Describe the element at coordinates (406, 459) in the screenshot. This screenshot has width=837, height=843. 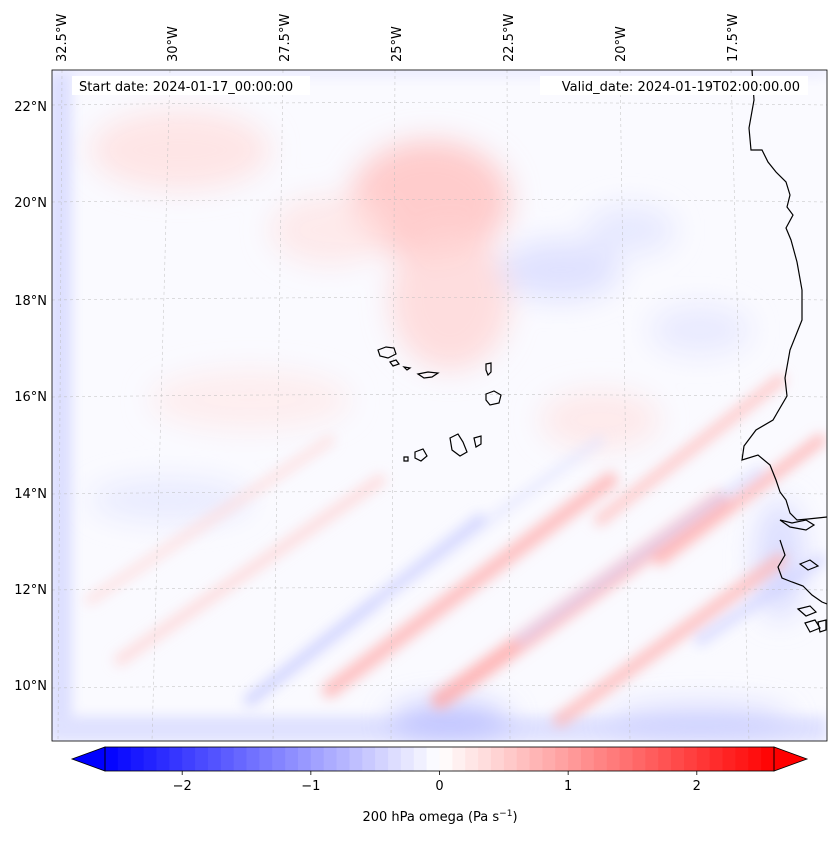
I see `island-brava` at that location.